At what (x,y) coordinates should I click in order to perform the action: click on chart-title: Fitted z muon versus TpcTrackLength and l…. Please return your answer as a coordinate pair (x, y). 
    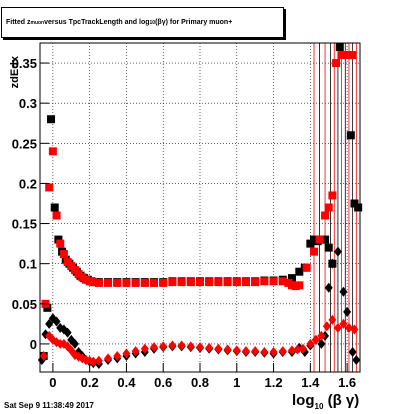
    Looking at the image, I should click on (142, 22).